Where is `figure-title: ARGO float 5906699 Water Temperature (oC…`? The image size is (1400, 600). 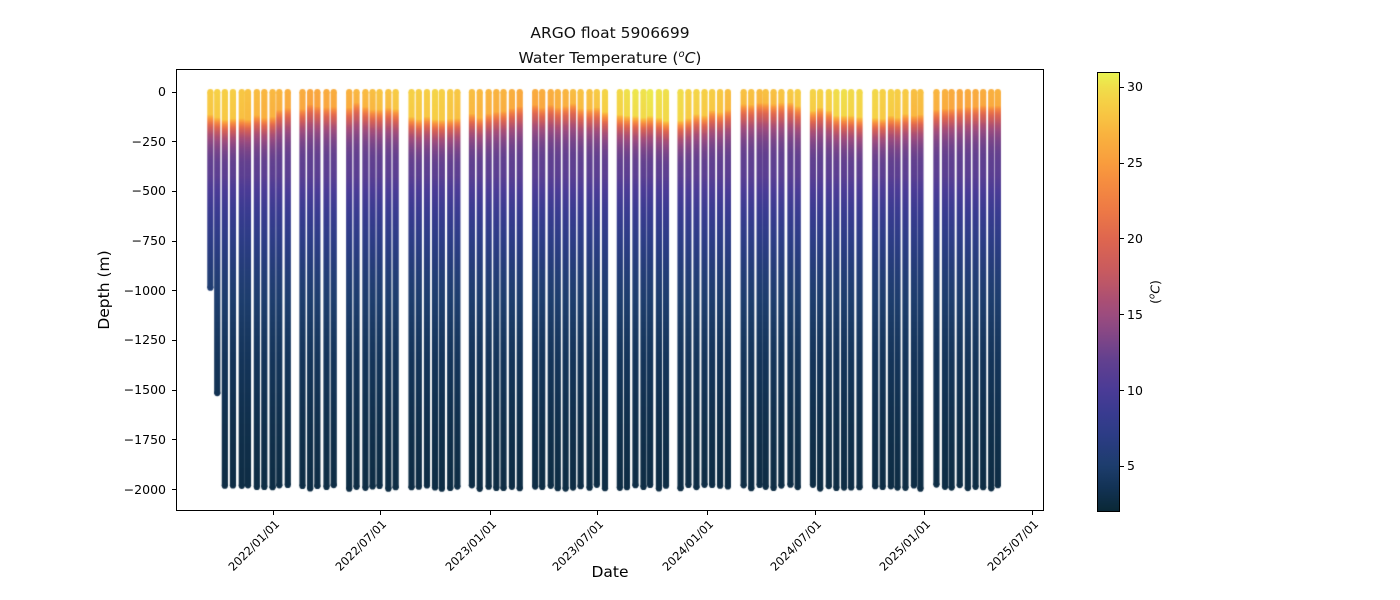 figure-title: ARGO float 5906699 Water Temperature (oC… is located at coordinates (610, 45).